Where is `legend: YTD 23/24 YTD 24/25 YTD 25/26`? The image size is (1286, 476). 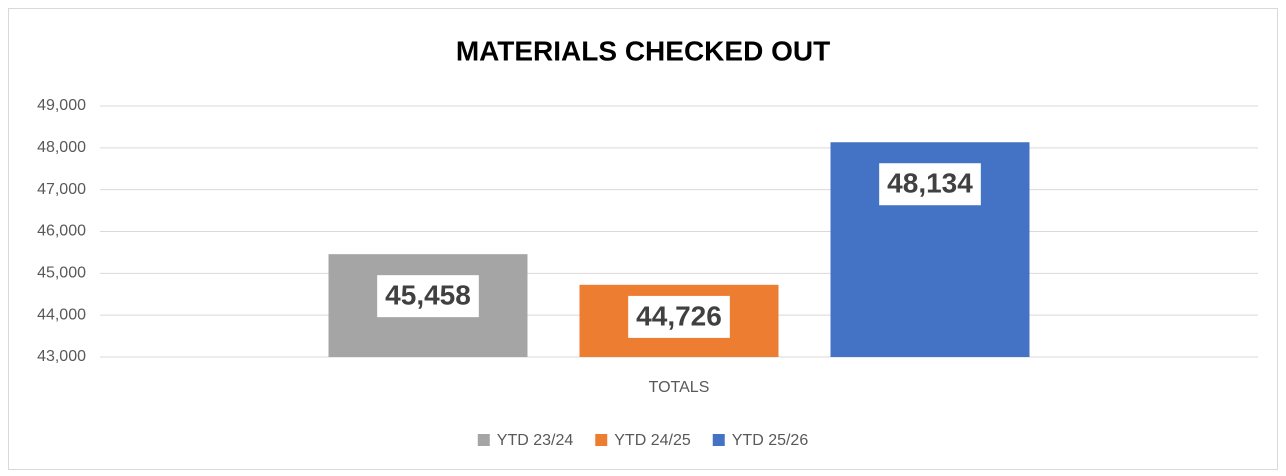 legend: YTD 23/24 YTD 24/25 YTD 25/26 is located at coordinates (643, 440).